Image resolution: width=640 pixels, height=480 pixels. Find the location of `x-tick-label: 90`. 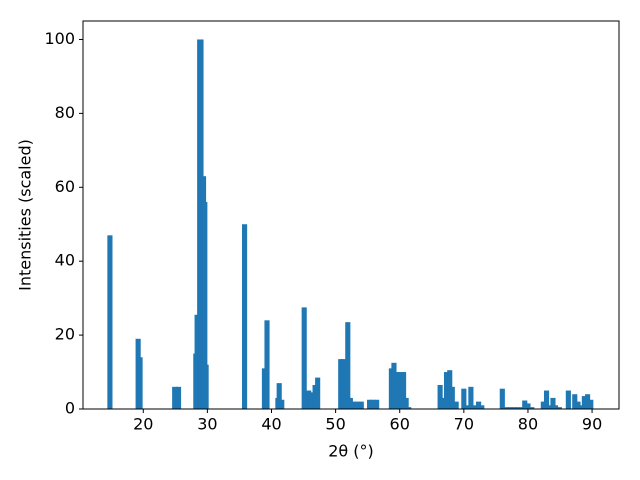

x-tick-label: 90 is located at coordinates (592, 424).